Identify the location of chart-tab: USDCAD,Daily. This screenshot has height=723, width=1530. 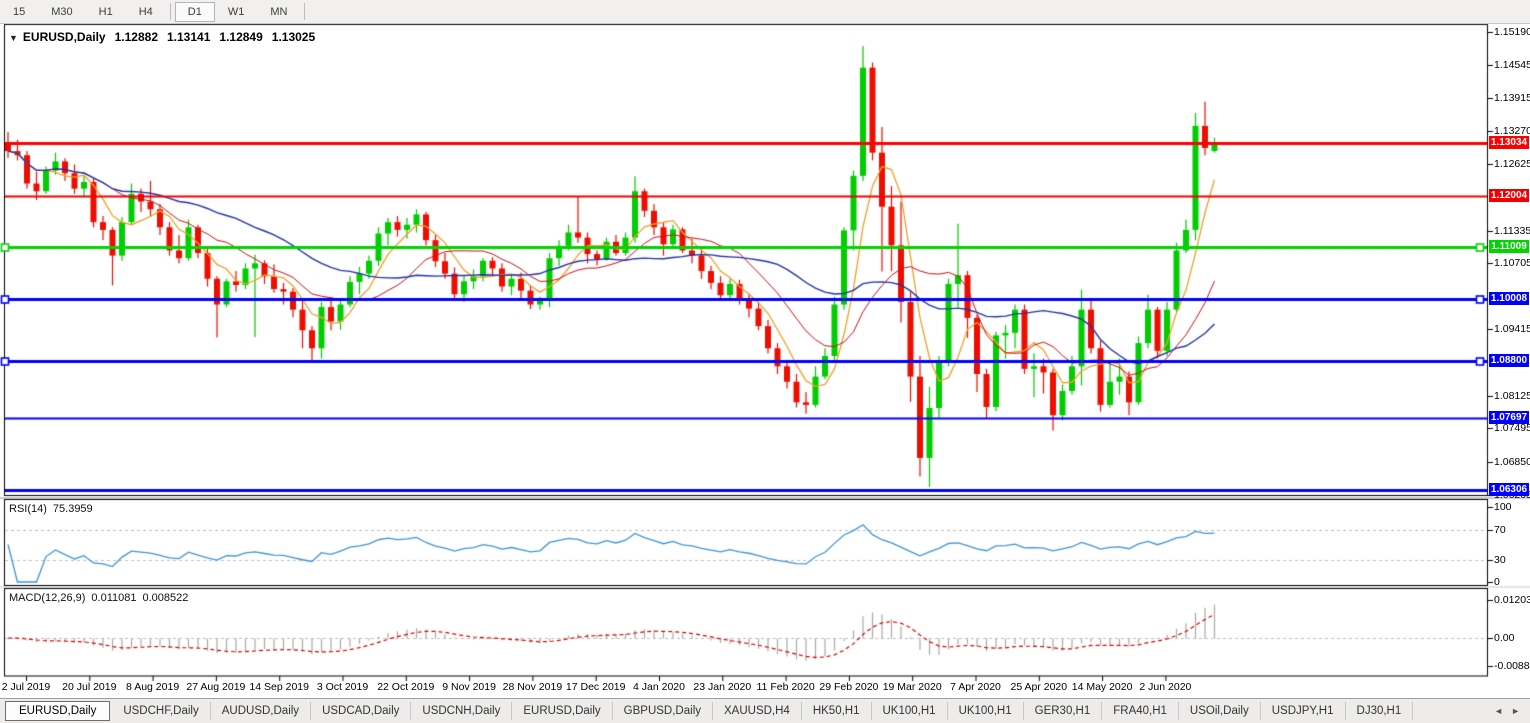
(361, 711).